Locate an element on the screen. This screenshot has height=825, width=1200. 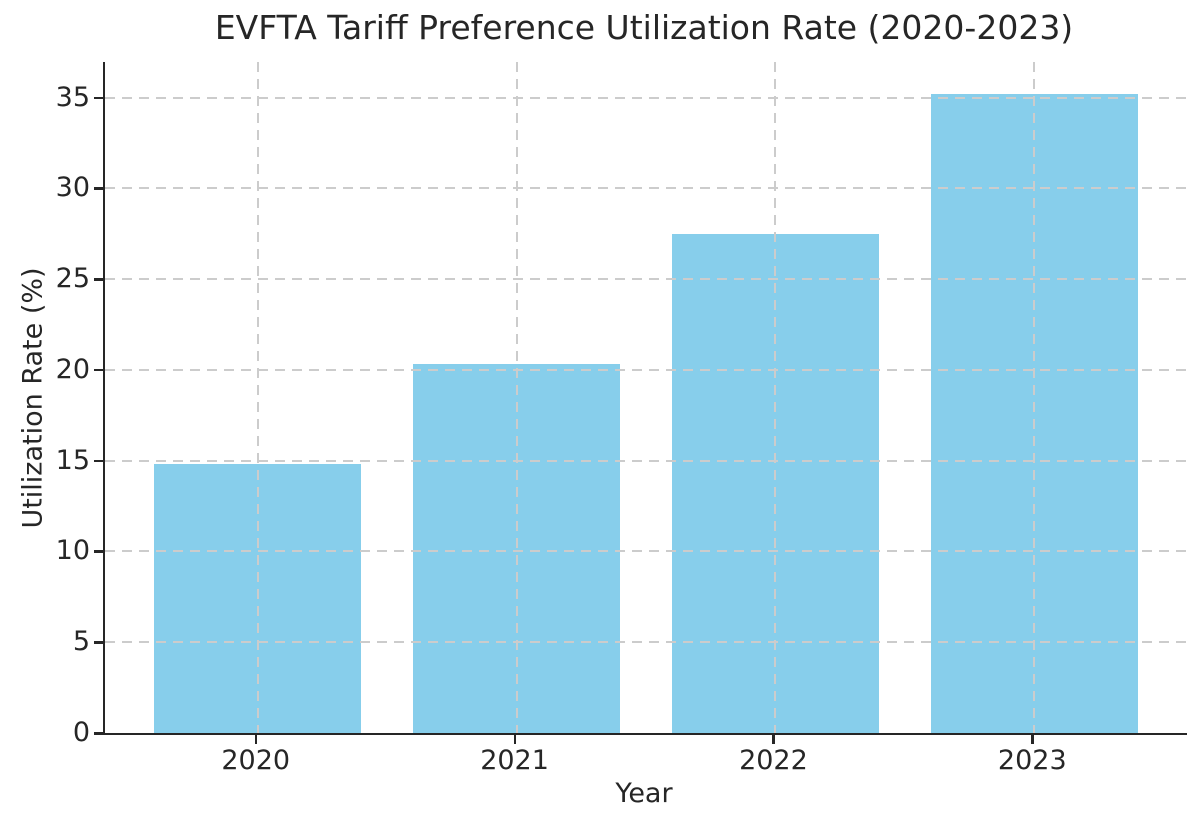
y-tick-label-5: 5 is located at coordinates (81, 642).